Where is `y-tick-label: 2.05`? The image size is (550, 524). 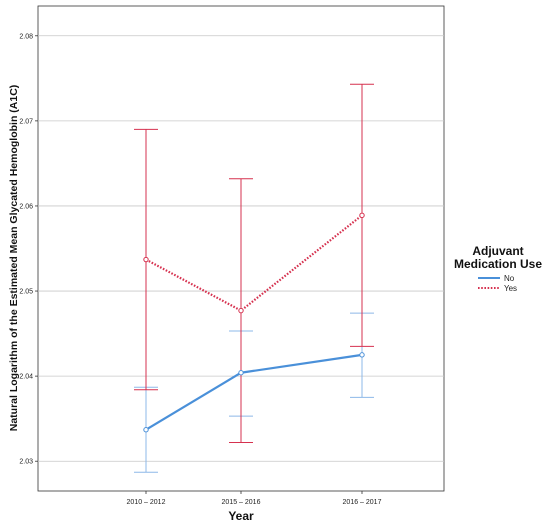
y-tick-label: 2.05 is located at coordinates (26, 292).